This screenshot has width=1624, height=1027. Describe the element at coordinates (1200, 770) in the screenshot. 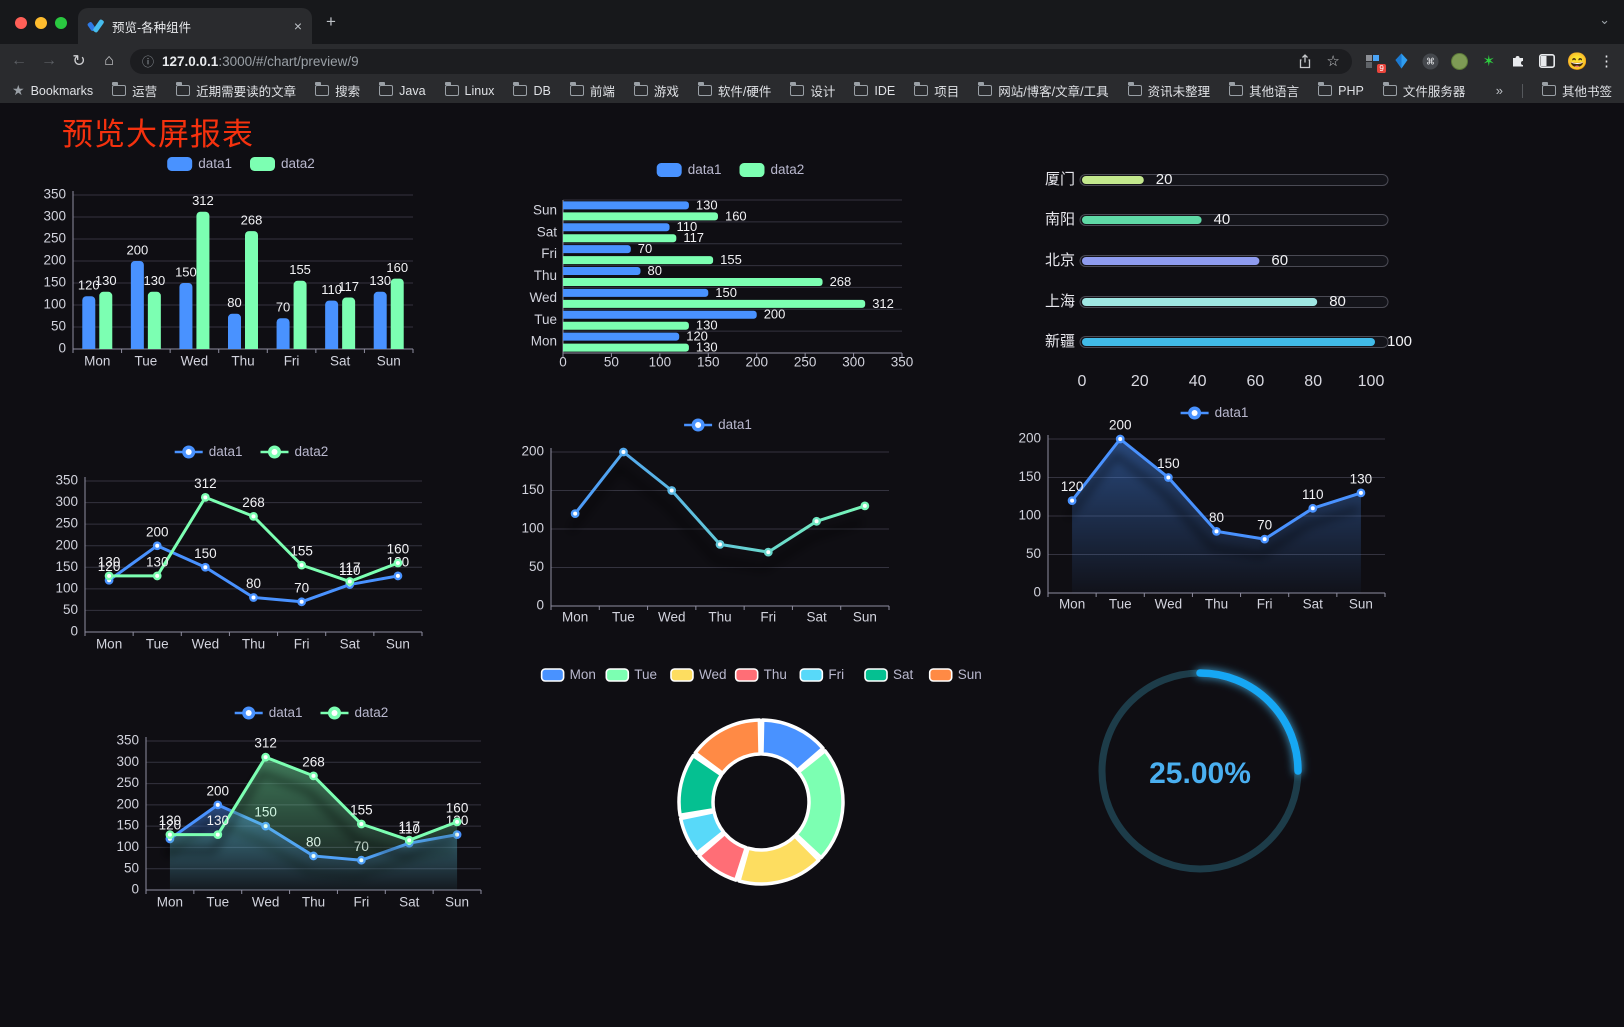

I see `progress-ring-gauge: 25.00%` at that location.